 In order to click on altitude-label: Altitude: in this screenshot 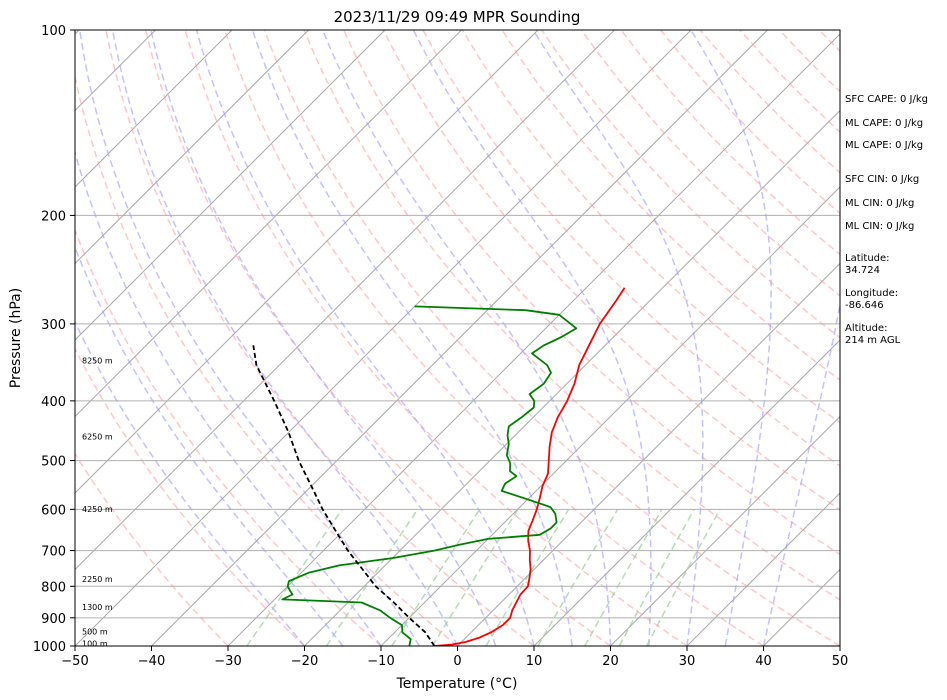, I will do `click(866, 328)`.